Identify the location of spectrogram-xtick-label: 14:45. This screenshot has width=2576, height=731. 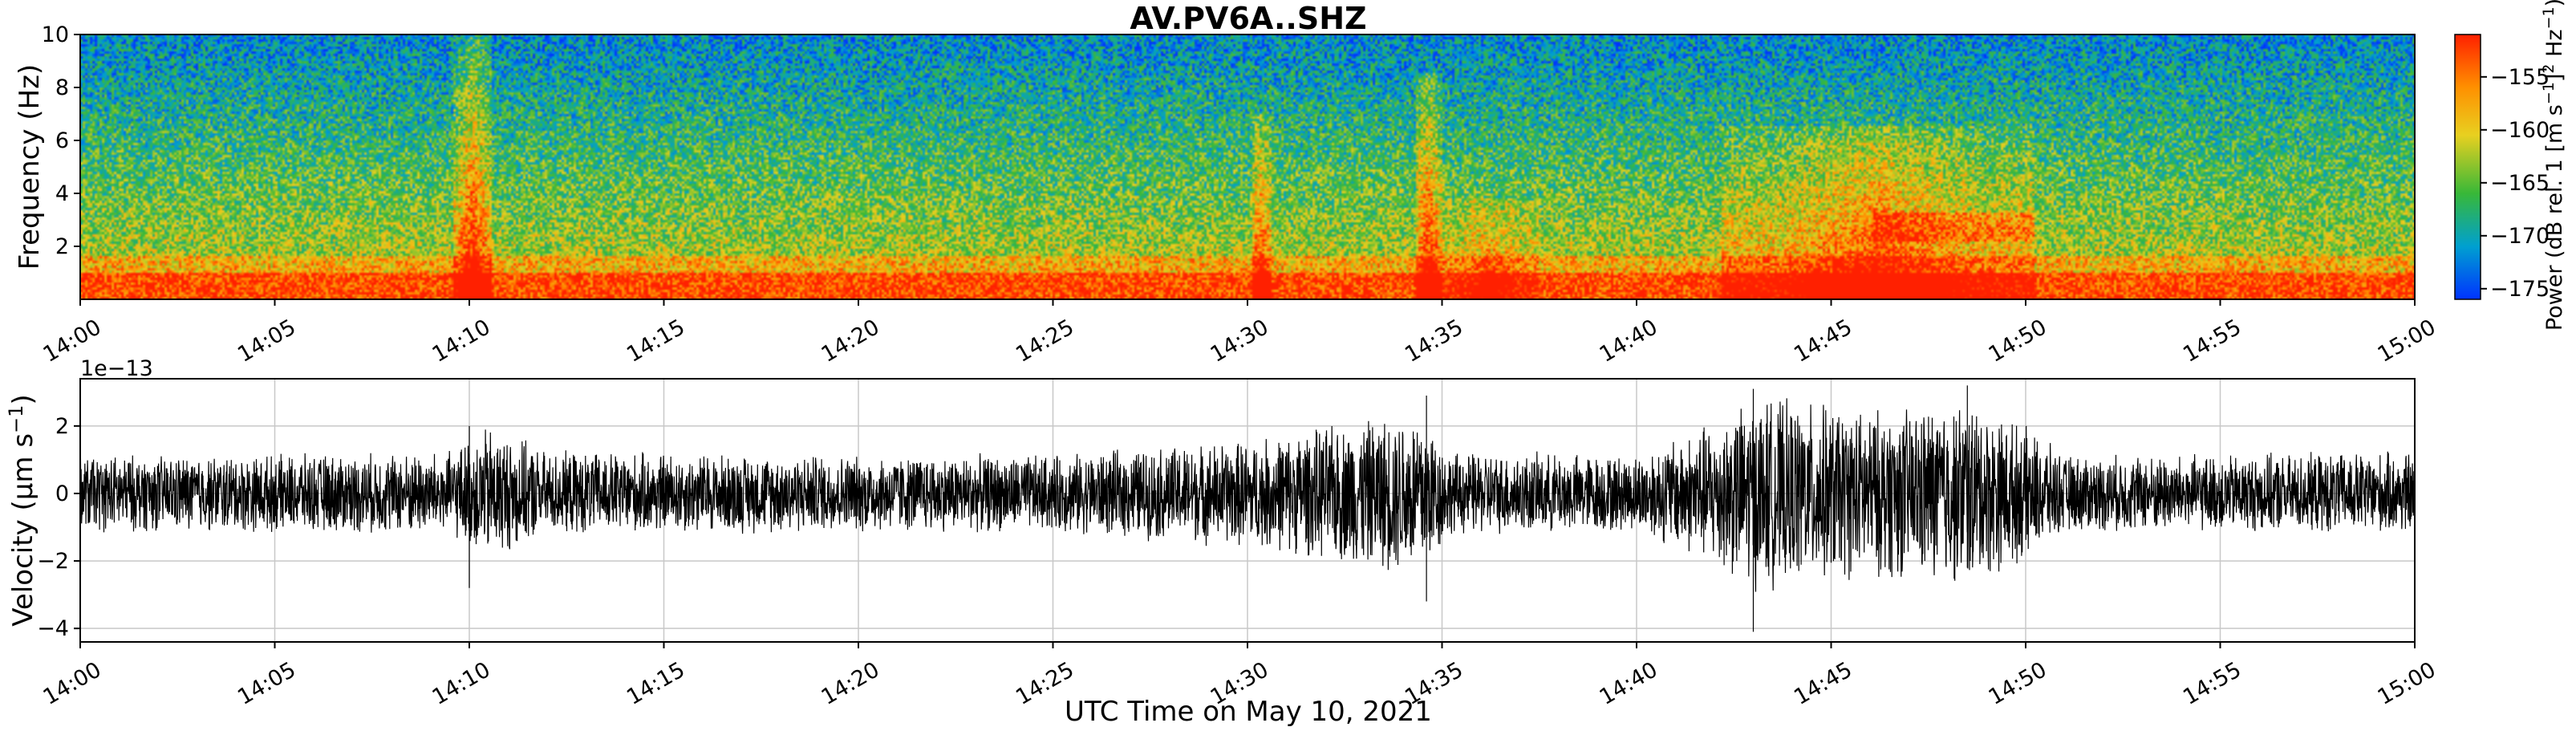
(1823, 341).